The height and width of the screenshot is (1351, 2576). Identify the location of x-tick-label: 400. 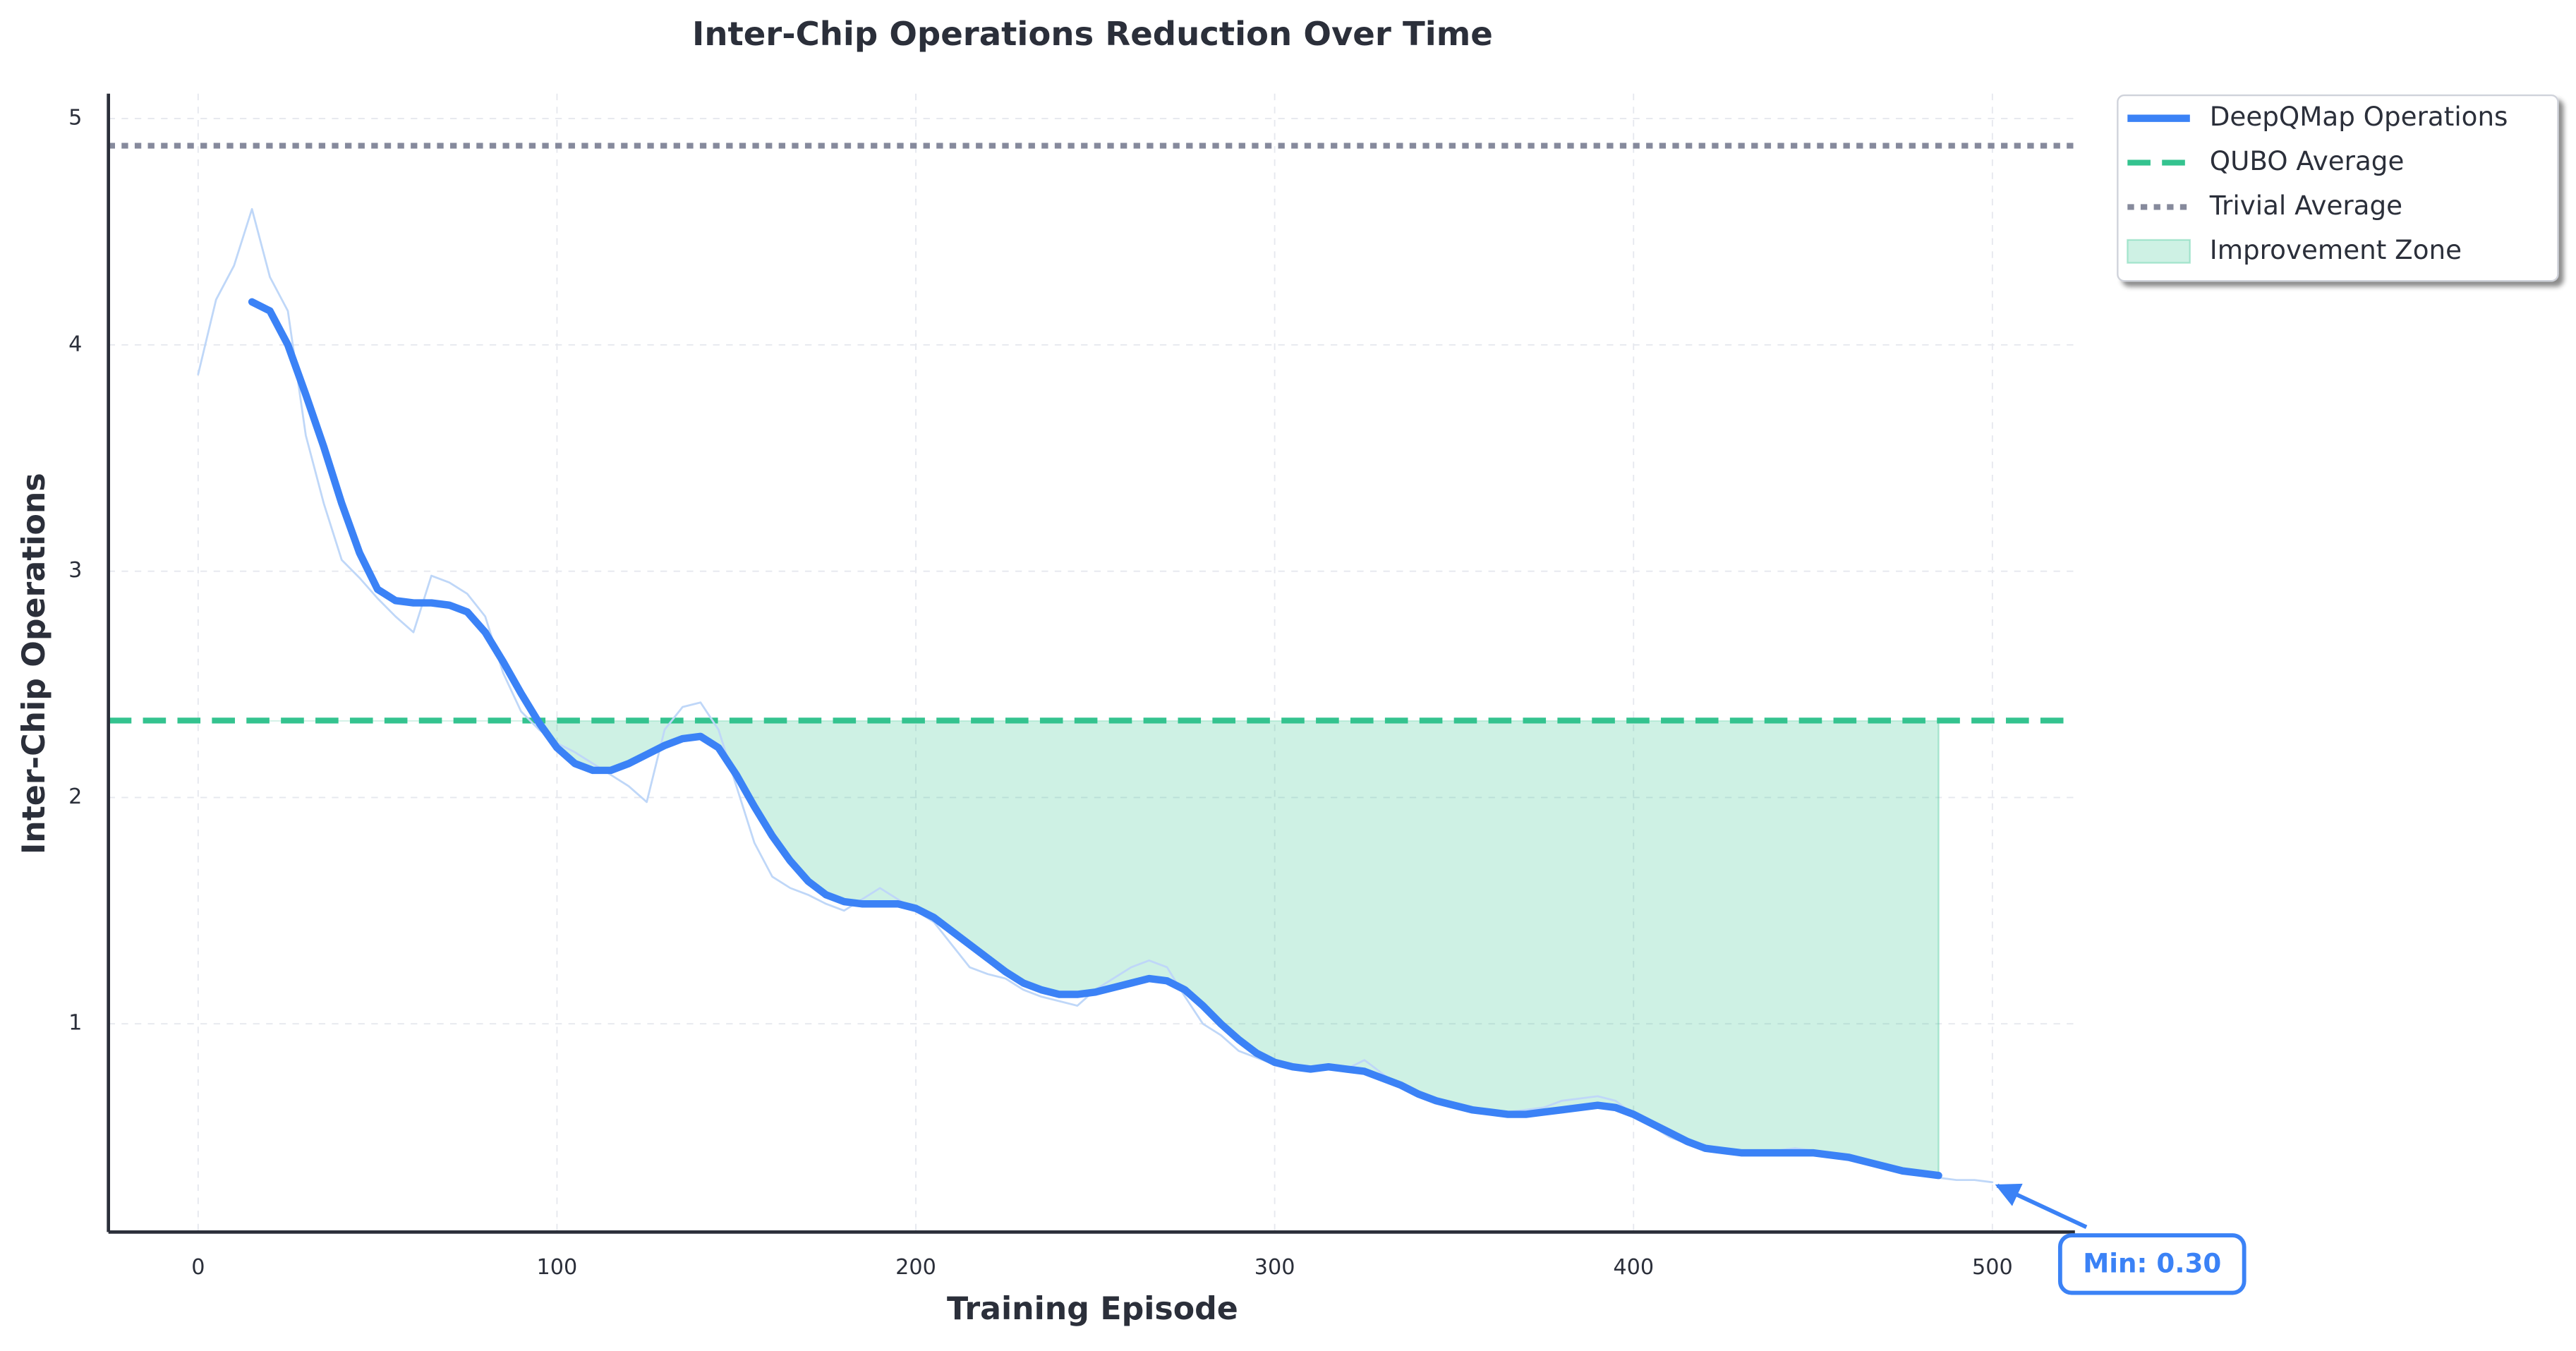
(1634, 1267).